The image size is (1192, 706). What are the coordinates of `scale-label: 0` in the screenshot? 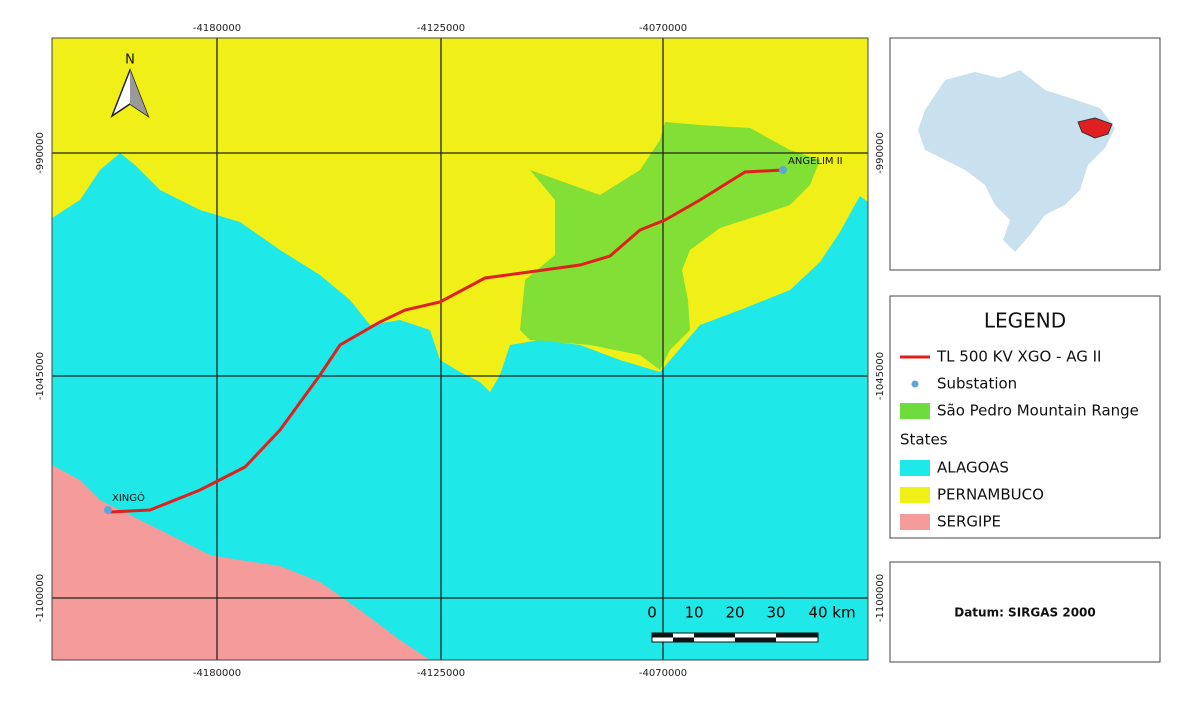 It's located at (652, 613).